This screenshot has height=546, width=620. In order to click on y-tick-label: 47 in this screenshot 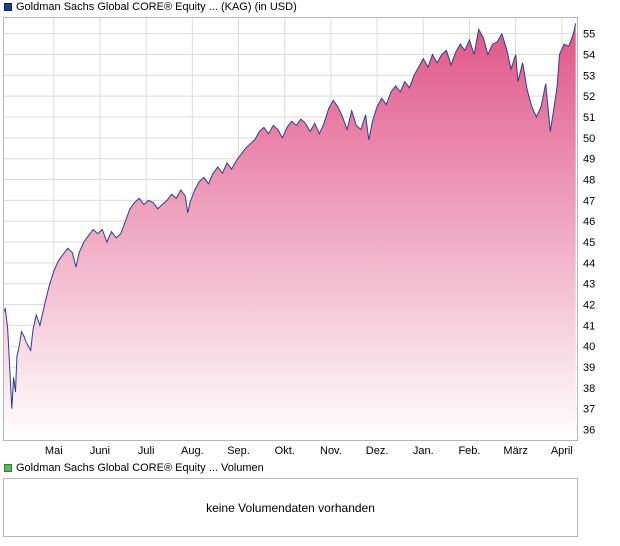, I will do `click(589, 201)`.